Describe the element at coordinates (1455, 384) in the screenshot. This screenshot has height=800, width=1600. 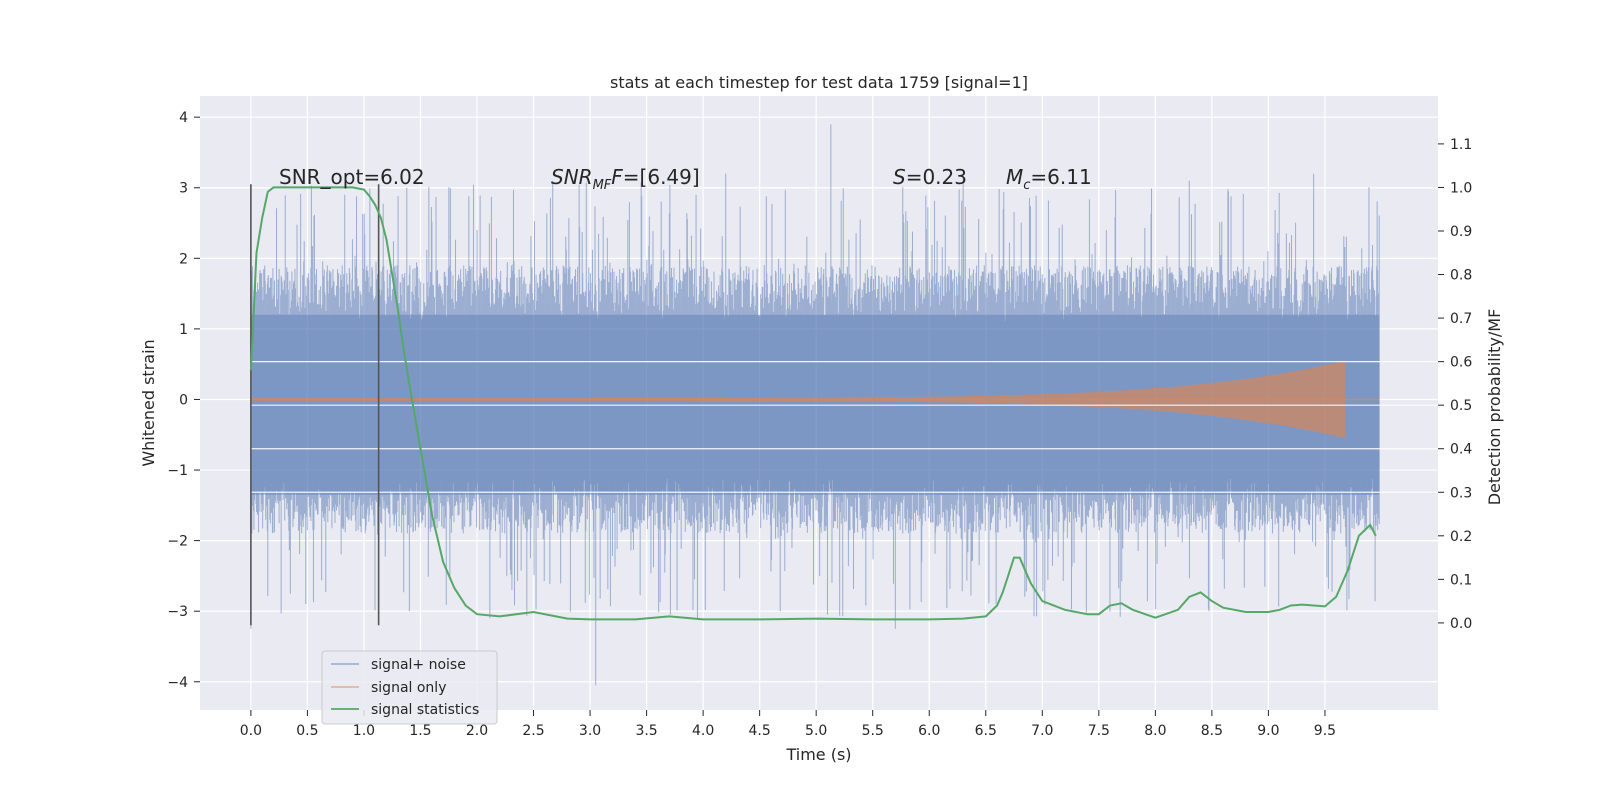
I see `y-axis-right: 1.1 1.0 0.9 0.8 0.7 0.6 0.5 0.4 0.3 0.2 0.1 0.0` at that location.